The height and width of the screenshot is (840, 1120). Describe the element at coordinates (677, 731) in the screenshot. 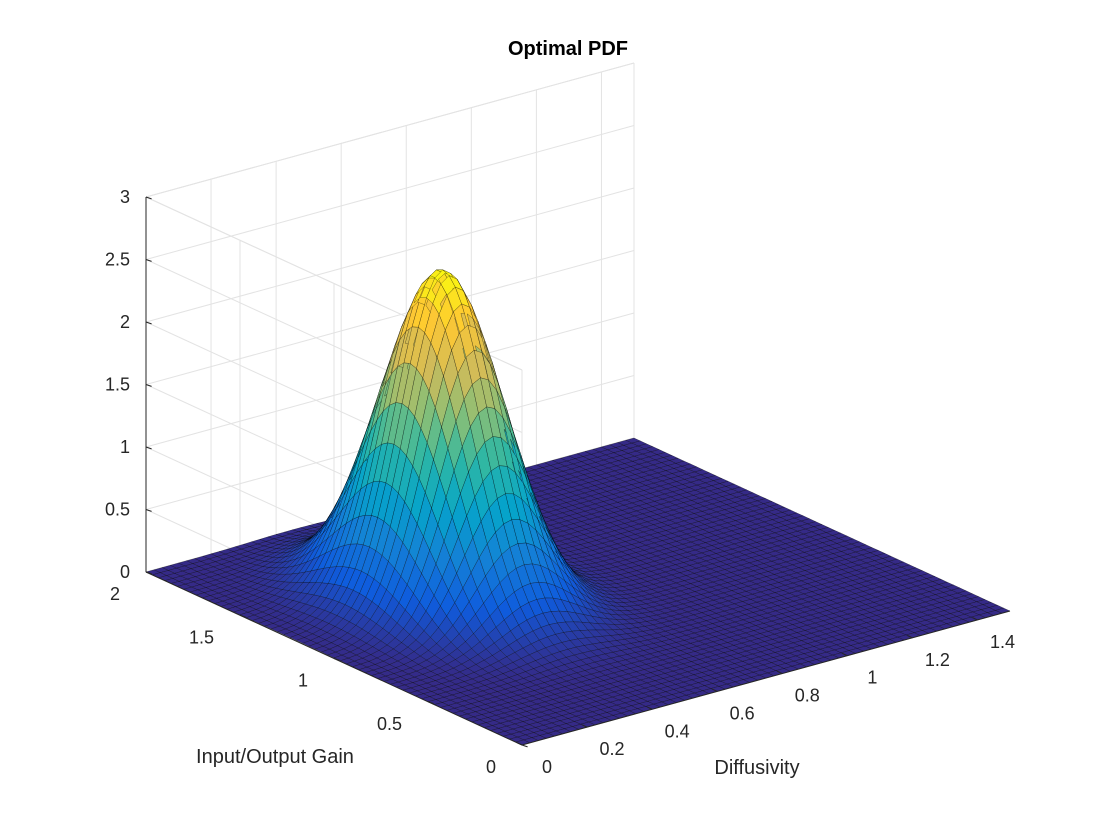

I see `x-tick-label: 0.4` at that location.